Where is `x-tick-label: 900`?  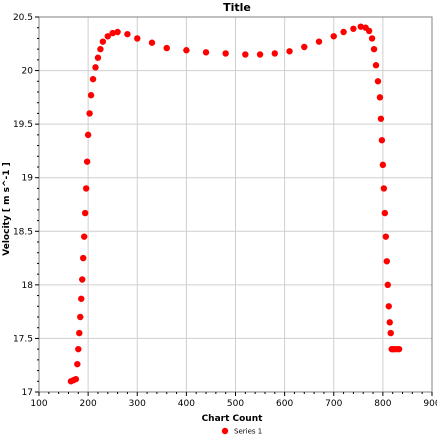
x-tick-label: 900 is located at coordinates (430, 404).